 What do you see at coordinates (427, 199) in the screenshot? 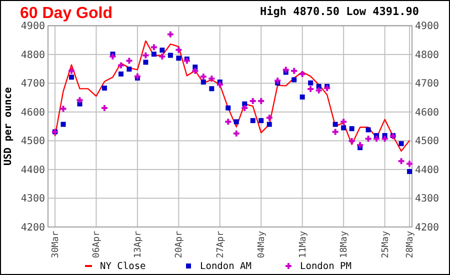
I see `y2-tick-label: 4300` at bounding box center [427, 199].